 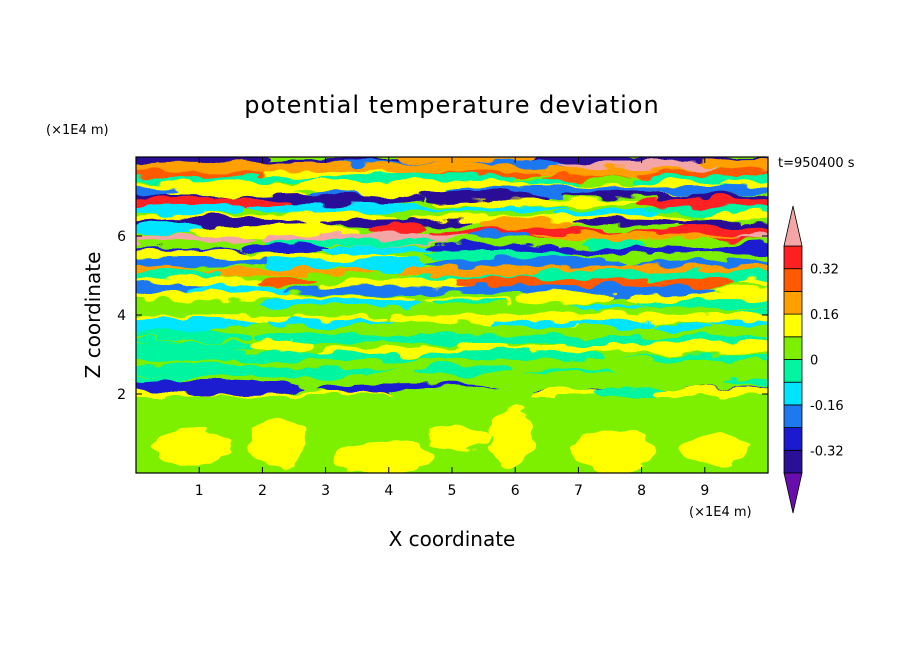 I want to click on x-tick-label: 2, so click(x=262, y=491).